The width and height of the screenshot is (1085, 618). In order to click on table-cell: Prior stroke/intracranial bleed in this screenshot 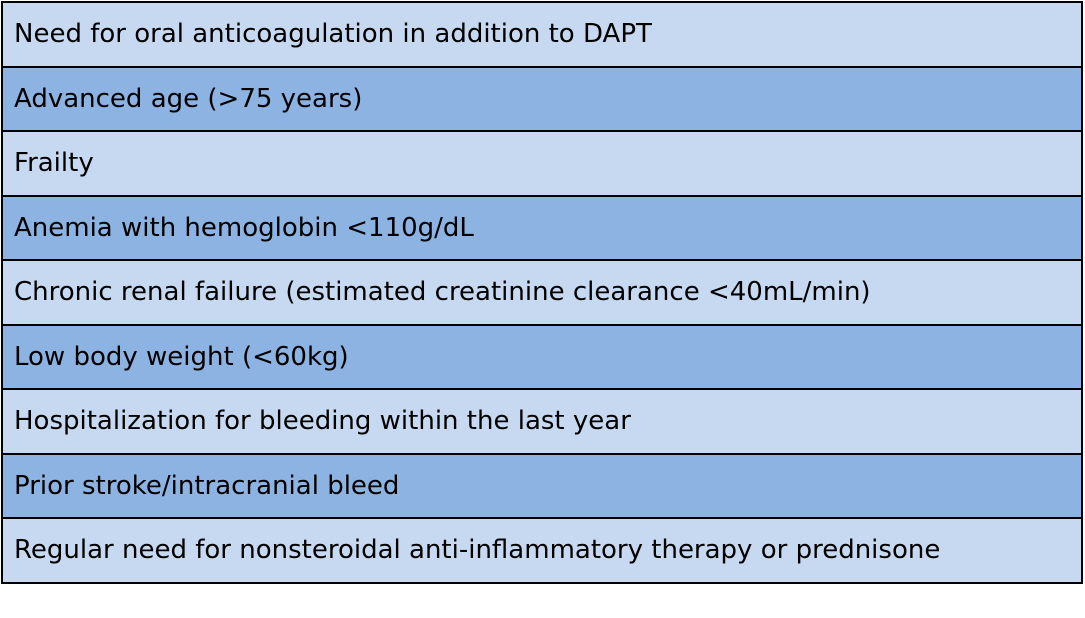, I will do `click(542, 485)`.